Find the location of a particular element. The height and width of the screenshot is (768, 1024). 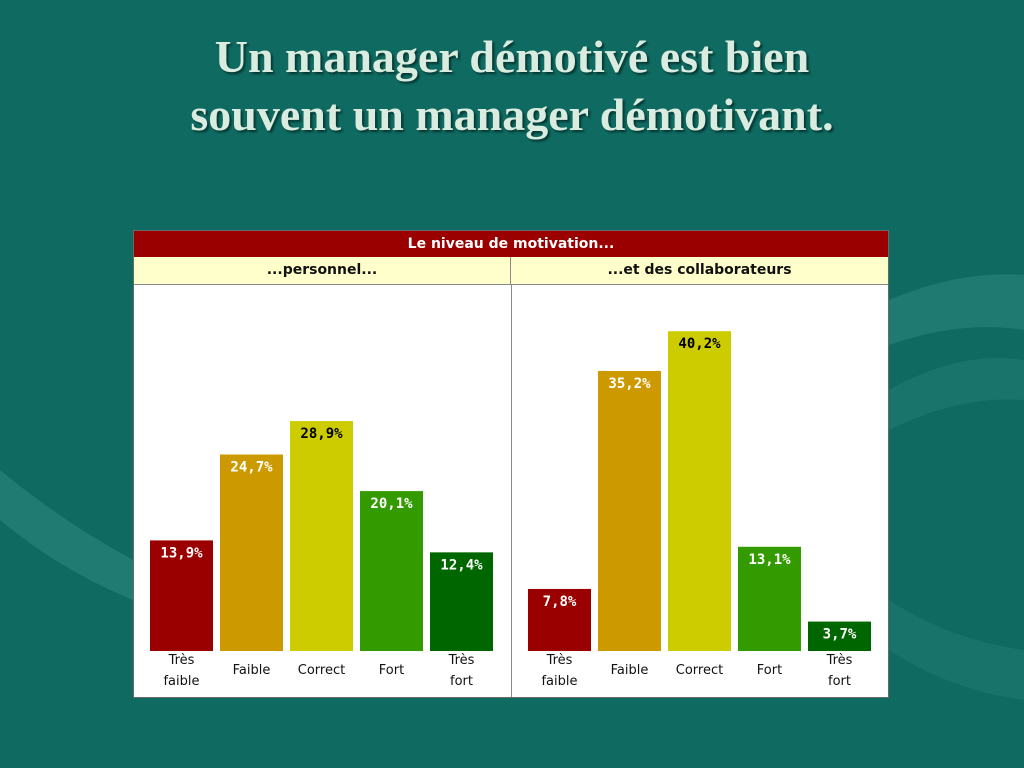

data-label-2-5: 3,7% is located at coordinates (840, 635).